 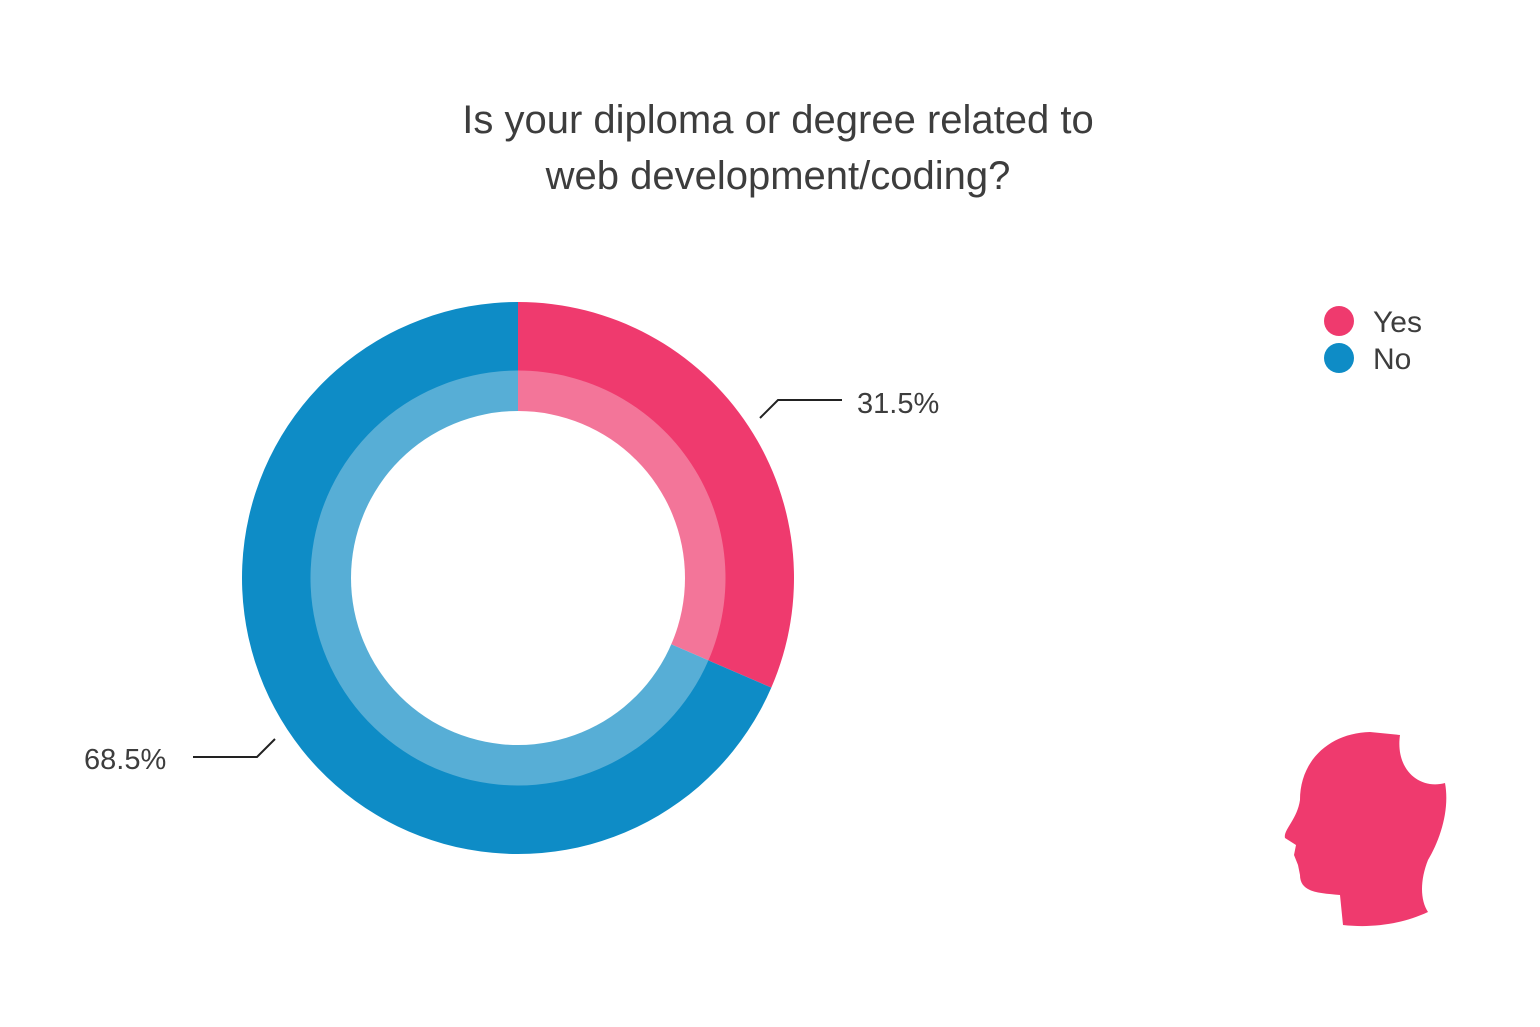 I want to click on legend: Yes No, so click(x=1373, y=341).